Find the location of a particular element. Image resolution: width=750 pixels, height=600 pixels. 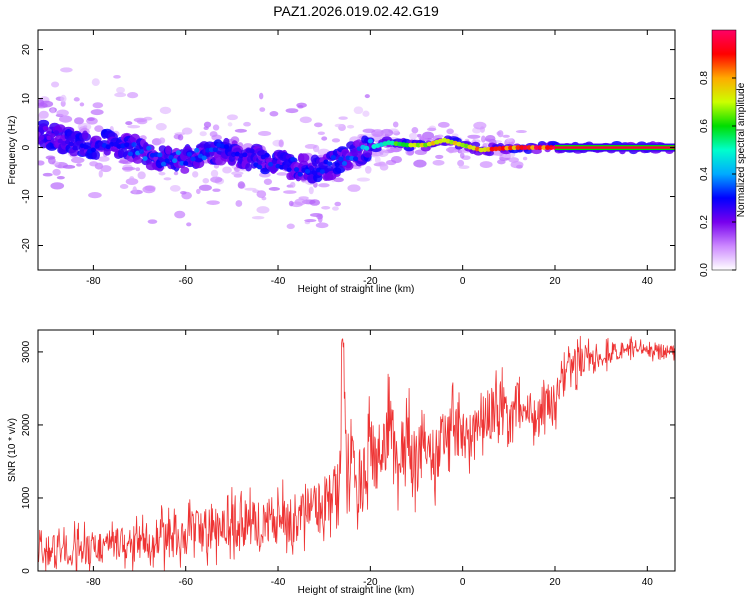

colorbar-ticks: 0.0 0.2 0.4 0.6 0.8 is located at coordinates (717, 174).